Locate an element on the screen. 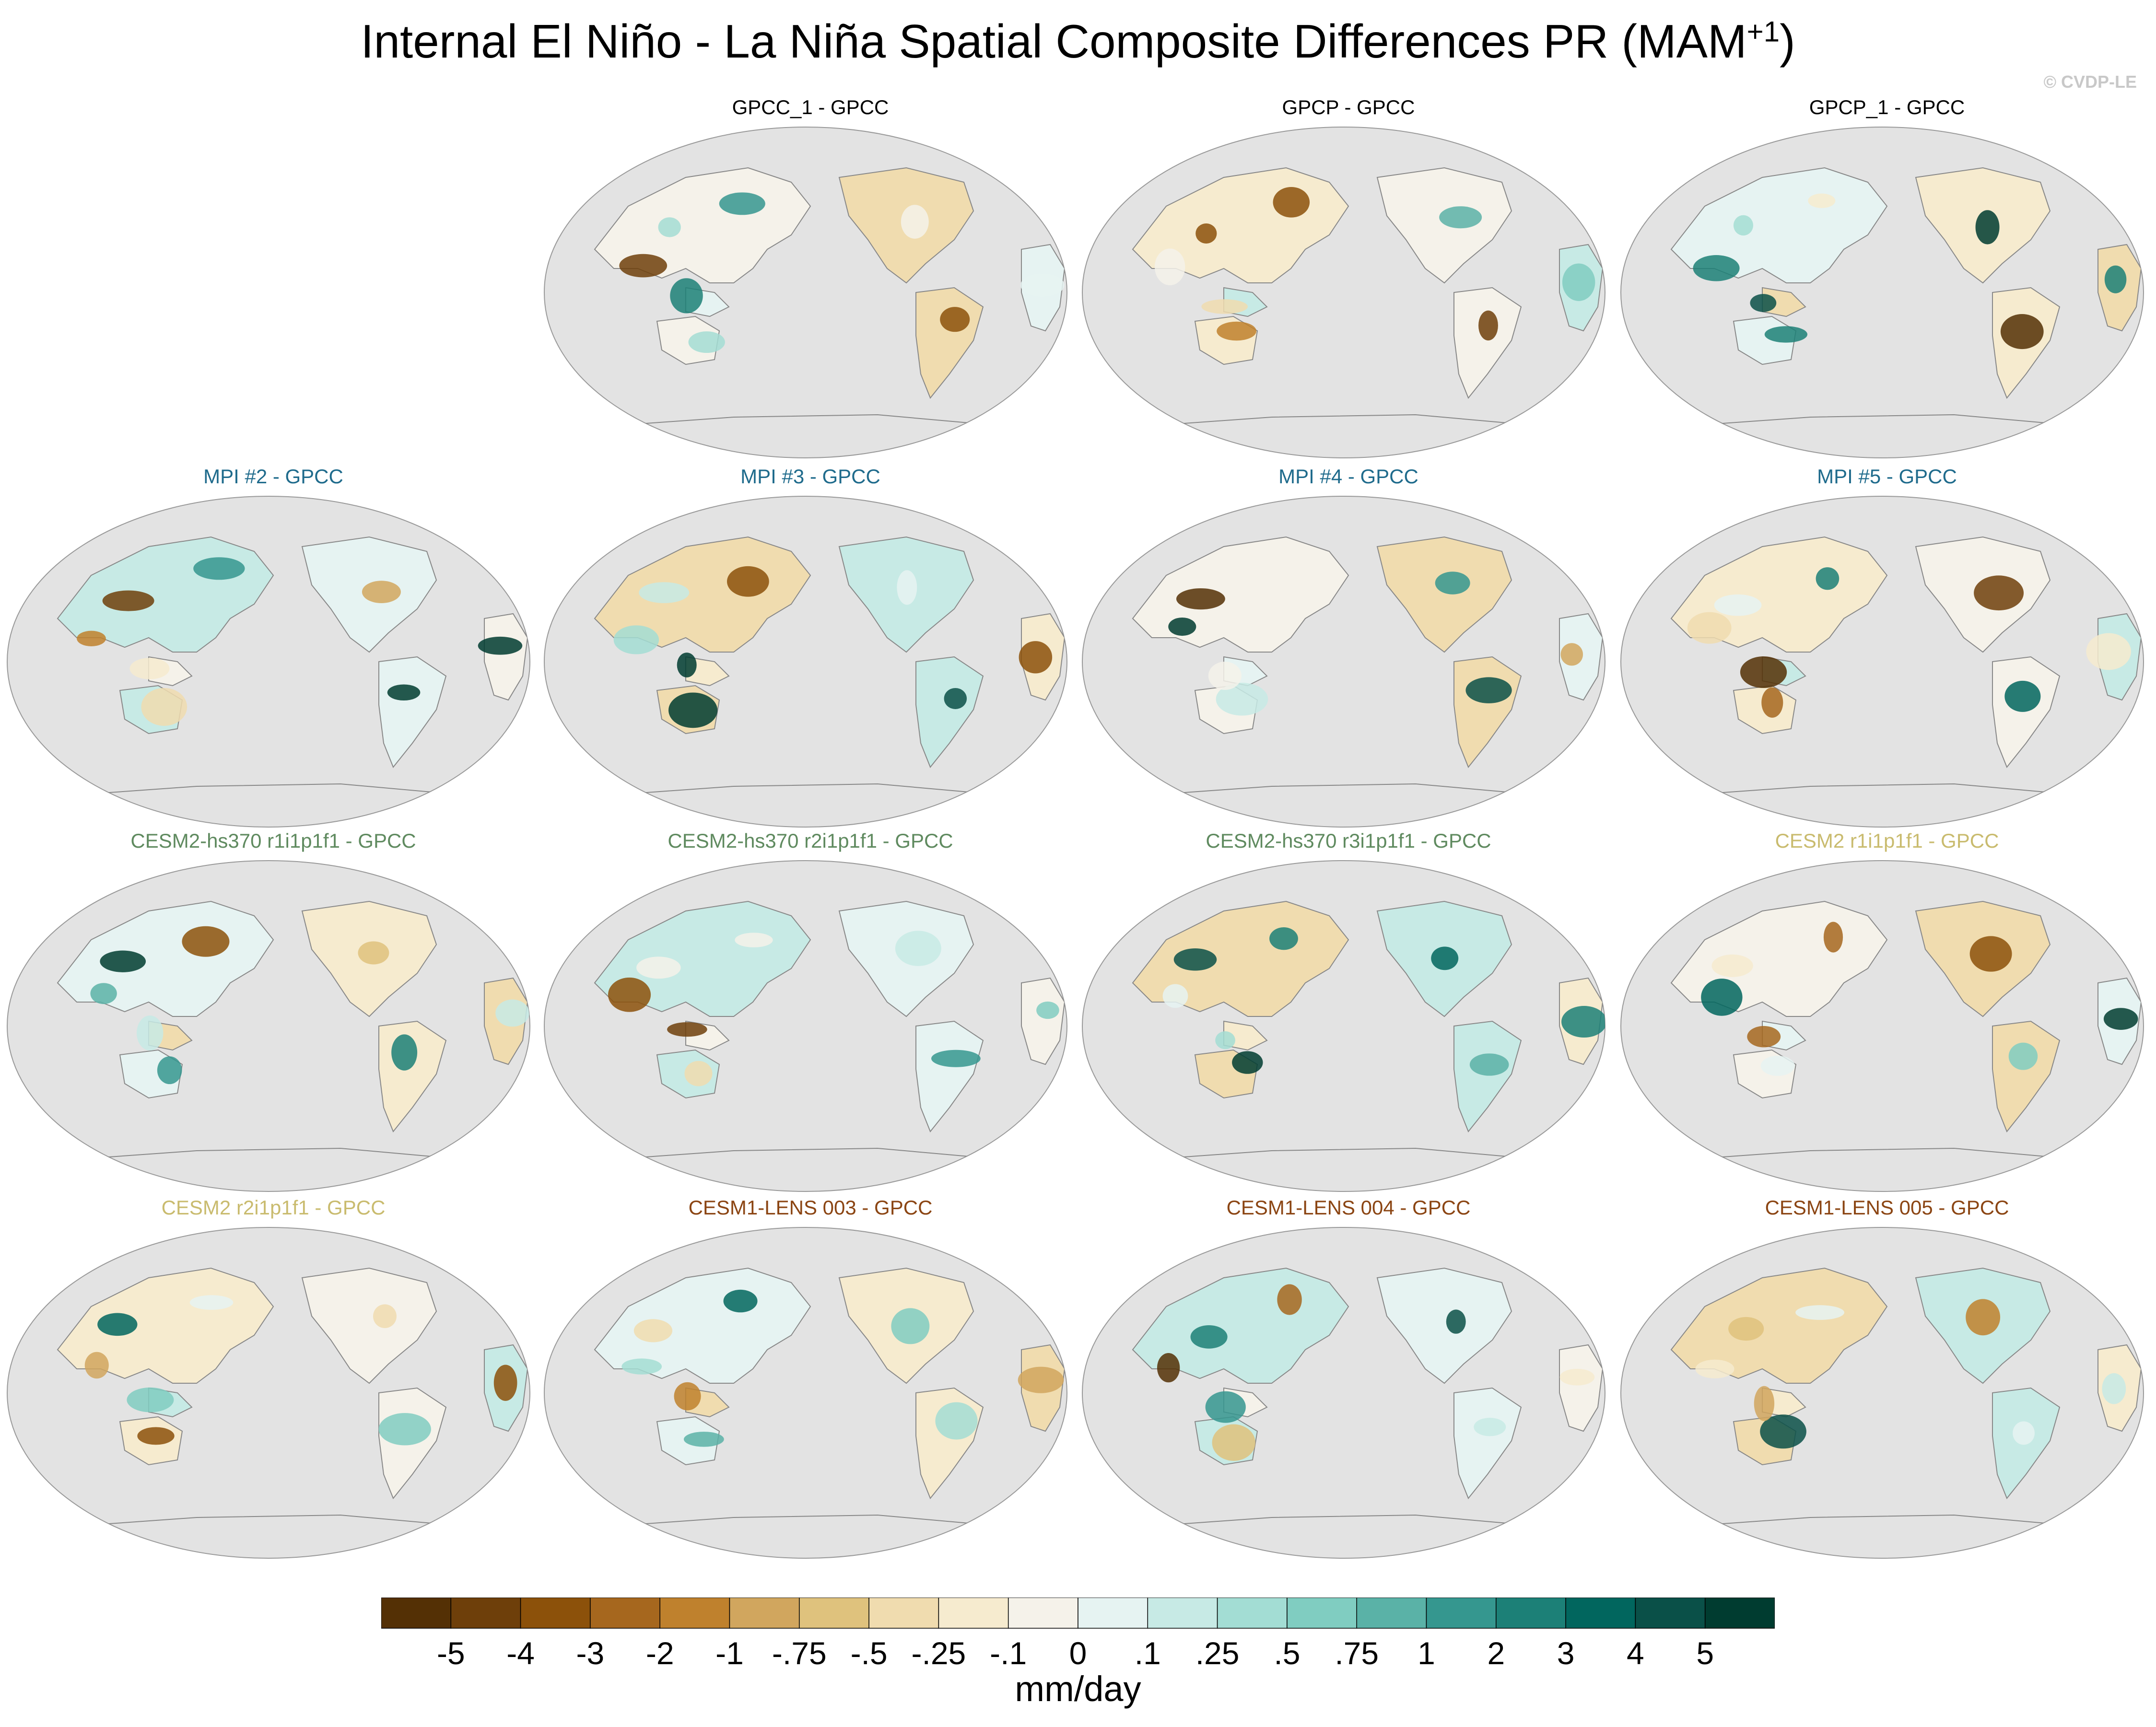  map-panel: CESM2 r1i1p1f1 - GPCC is located at coordinates (1887, 1026).